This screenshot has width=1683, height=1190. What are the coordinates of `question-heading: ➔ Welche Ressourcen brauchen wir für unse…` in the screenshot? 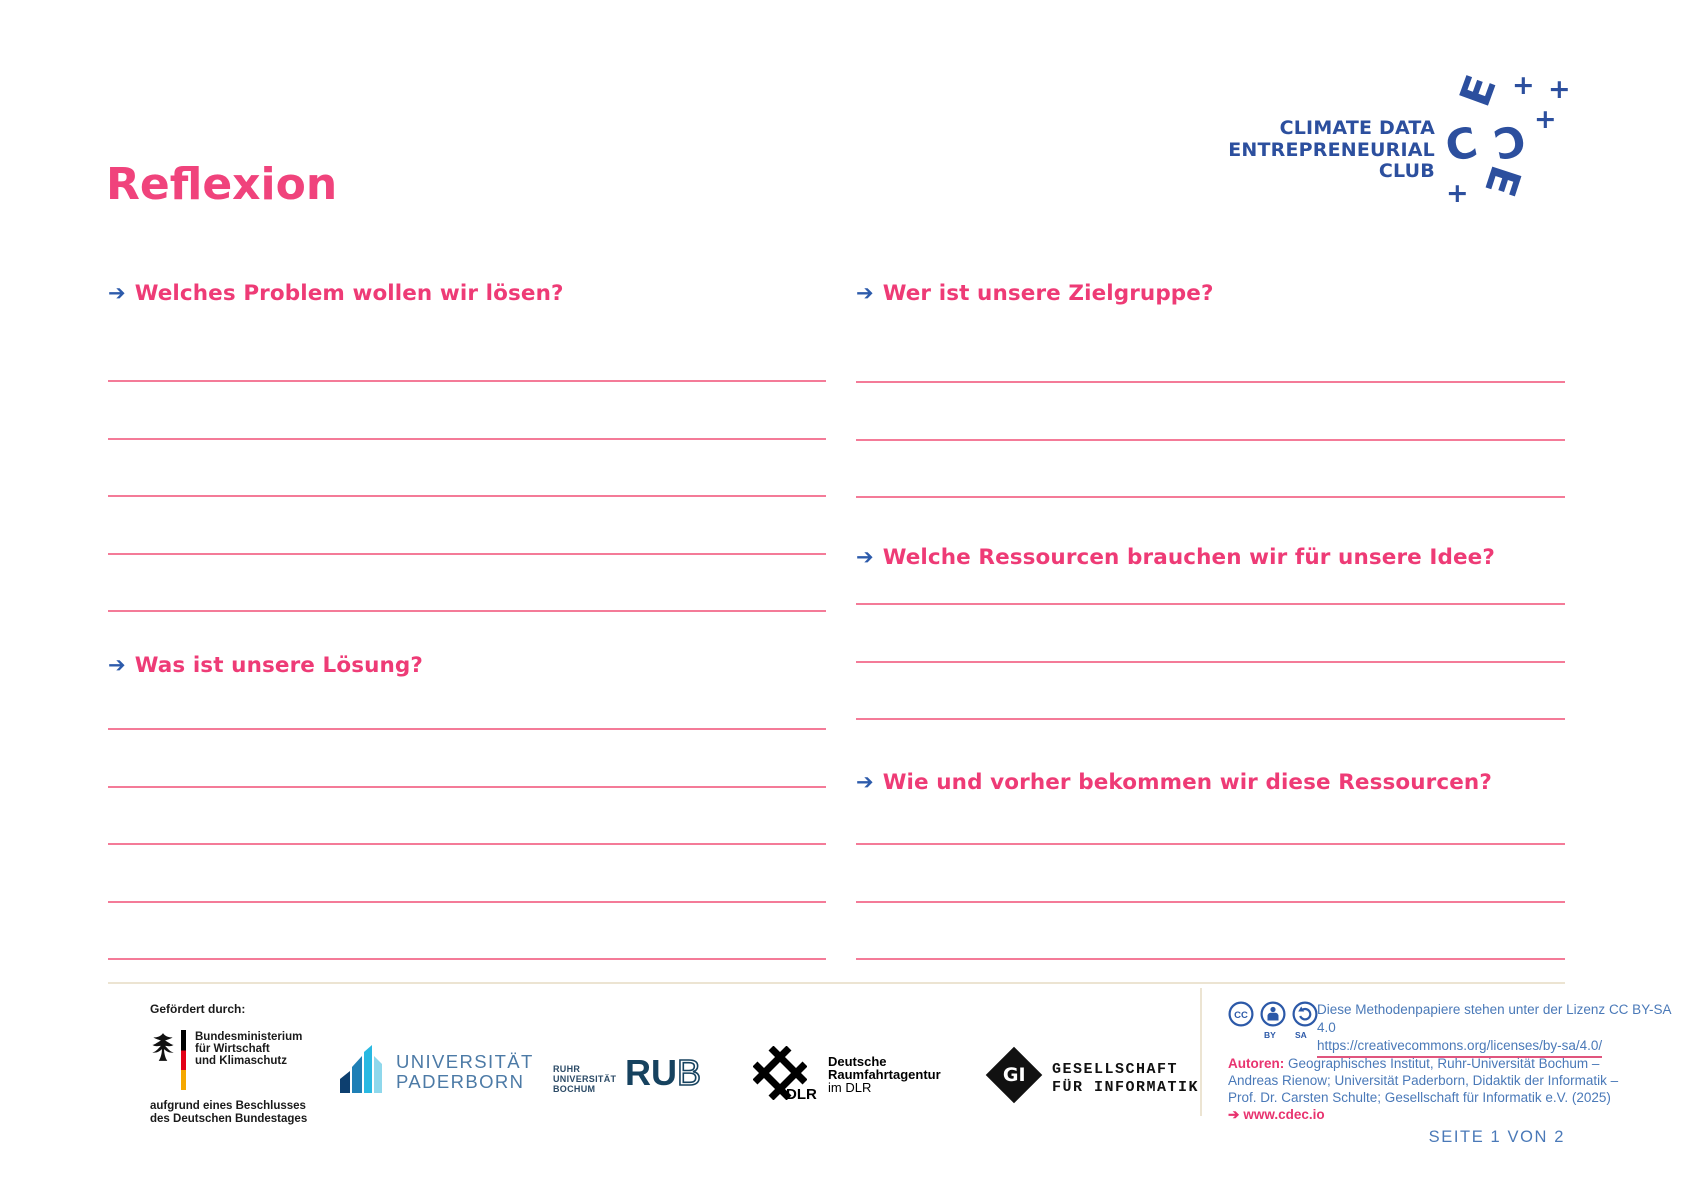 It's located at (1210, 557).